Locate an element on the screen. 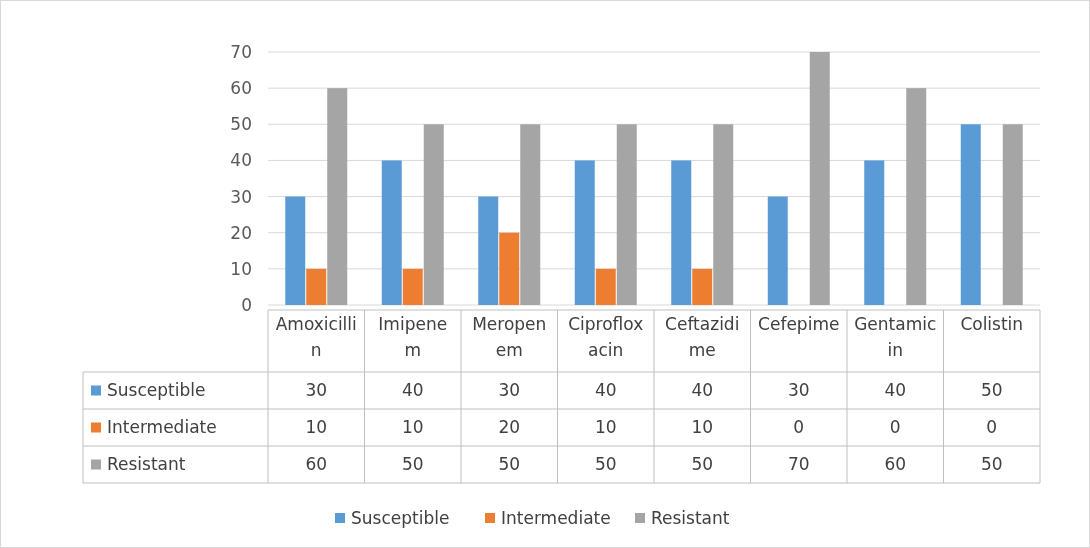 This screenshot has width=1090, height=548. y-tick-label: 30 is located at coordinates (241, 196).